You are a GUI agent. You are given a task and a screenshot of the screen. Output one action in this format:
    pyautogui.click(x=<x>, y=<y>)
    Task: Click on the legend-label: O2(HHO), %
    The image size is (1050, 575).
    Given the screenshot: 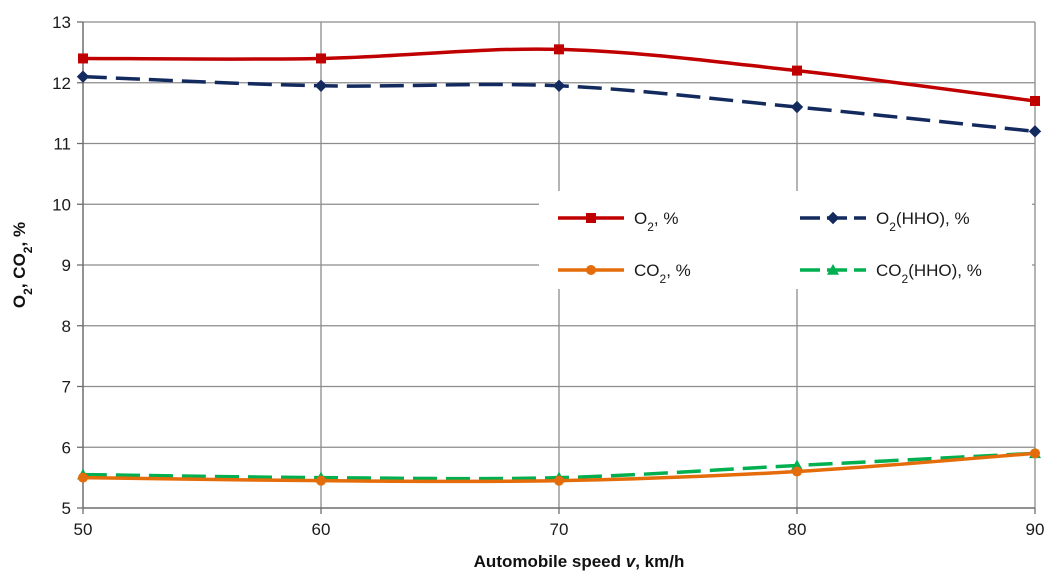 What is the action you would take?
    pyautogui.click(x=923, y=221)
    